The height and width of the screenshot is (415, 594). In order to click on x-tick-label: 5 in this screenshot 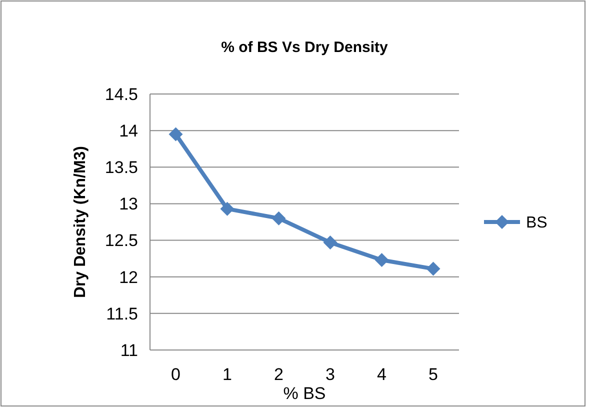, I will do `click(433, 374)`.